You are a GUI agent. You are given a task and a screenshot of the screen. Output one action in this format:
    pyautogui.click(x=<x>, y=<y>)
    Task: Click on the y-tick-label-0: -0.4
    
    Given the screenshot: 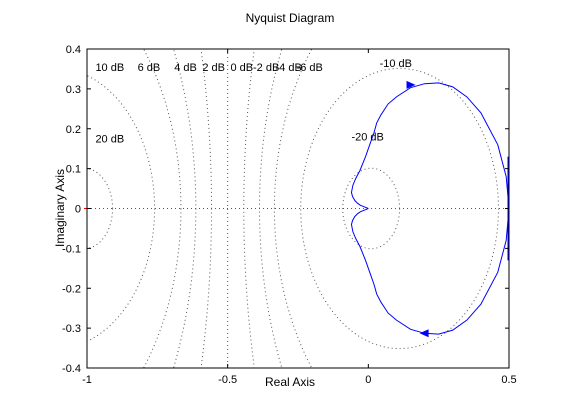 What is the action you would take?
    pyautogui.click(x=71, y=369)
    